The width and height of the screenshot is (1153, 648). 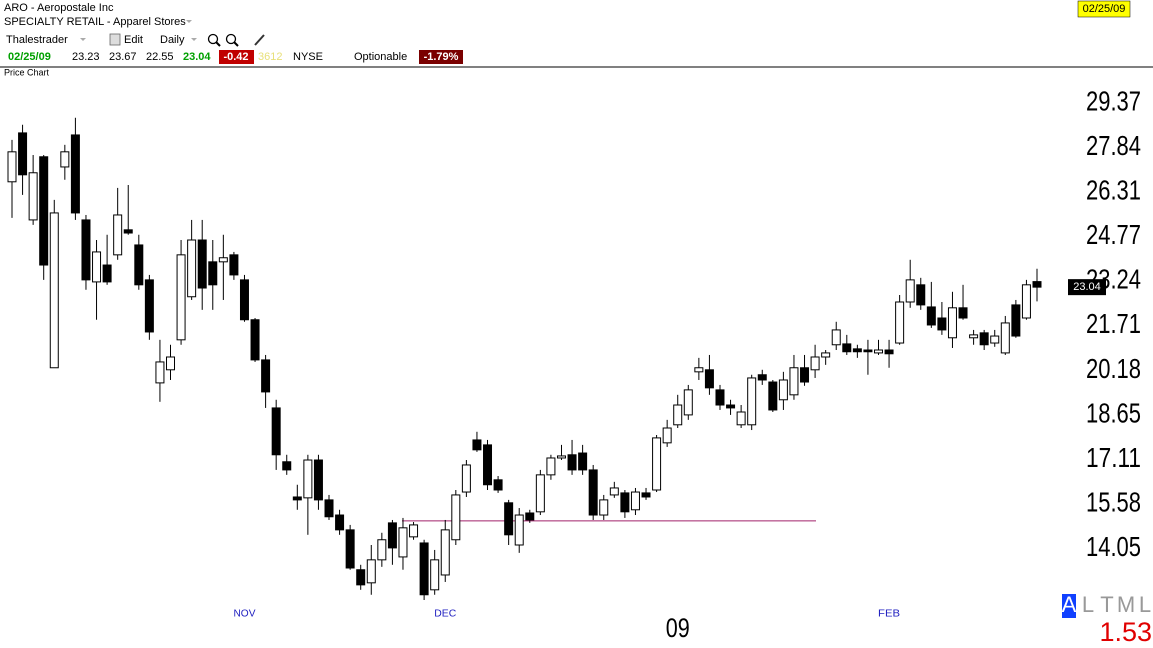 What do you see at coordinates (1113, 234) in the screenshot?
I see `y-tick-label: 24.77` at bounding box center [1113, 234].